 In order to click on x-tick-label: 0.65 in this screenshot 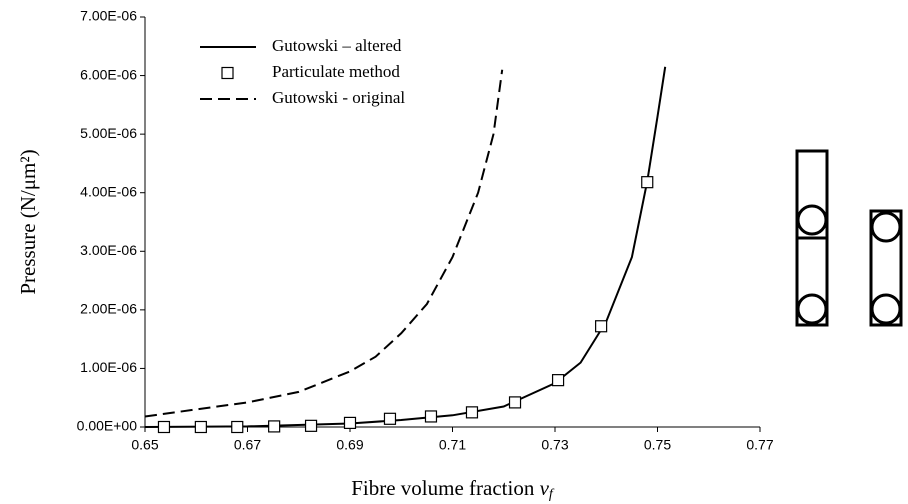, I will do `click(144, 445)`.